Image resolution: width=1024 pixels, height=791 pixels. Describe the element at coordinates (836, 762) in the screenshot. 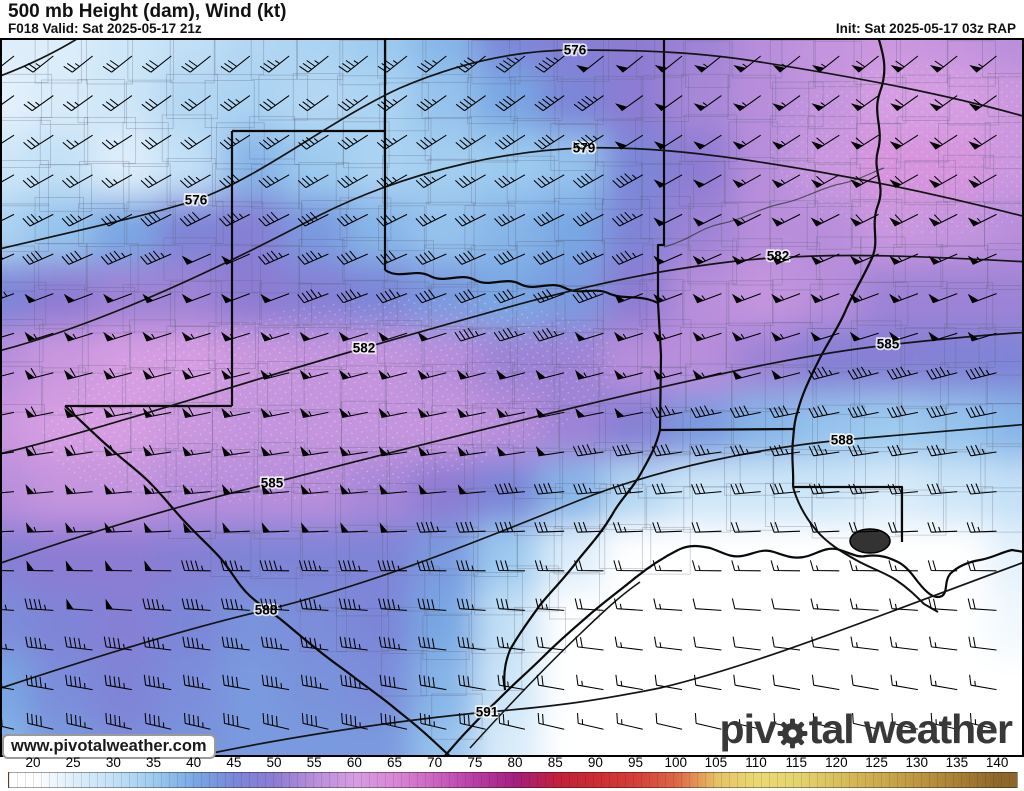

I see `colorbar-tick: 120` at that location.